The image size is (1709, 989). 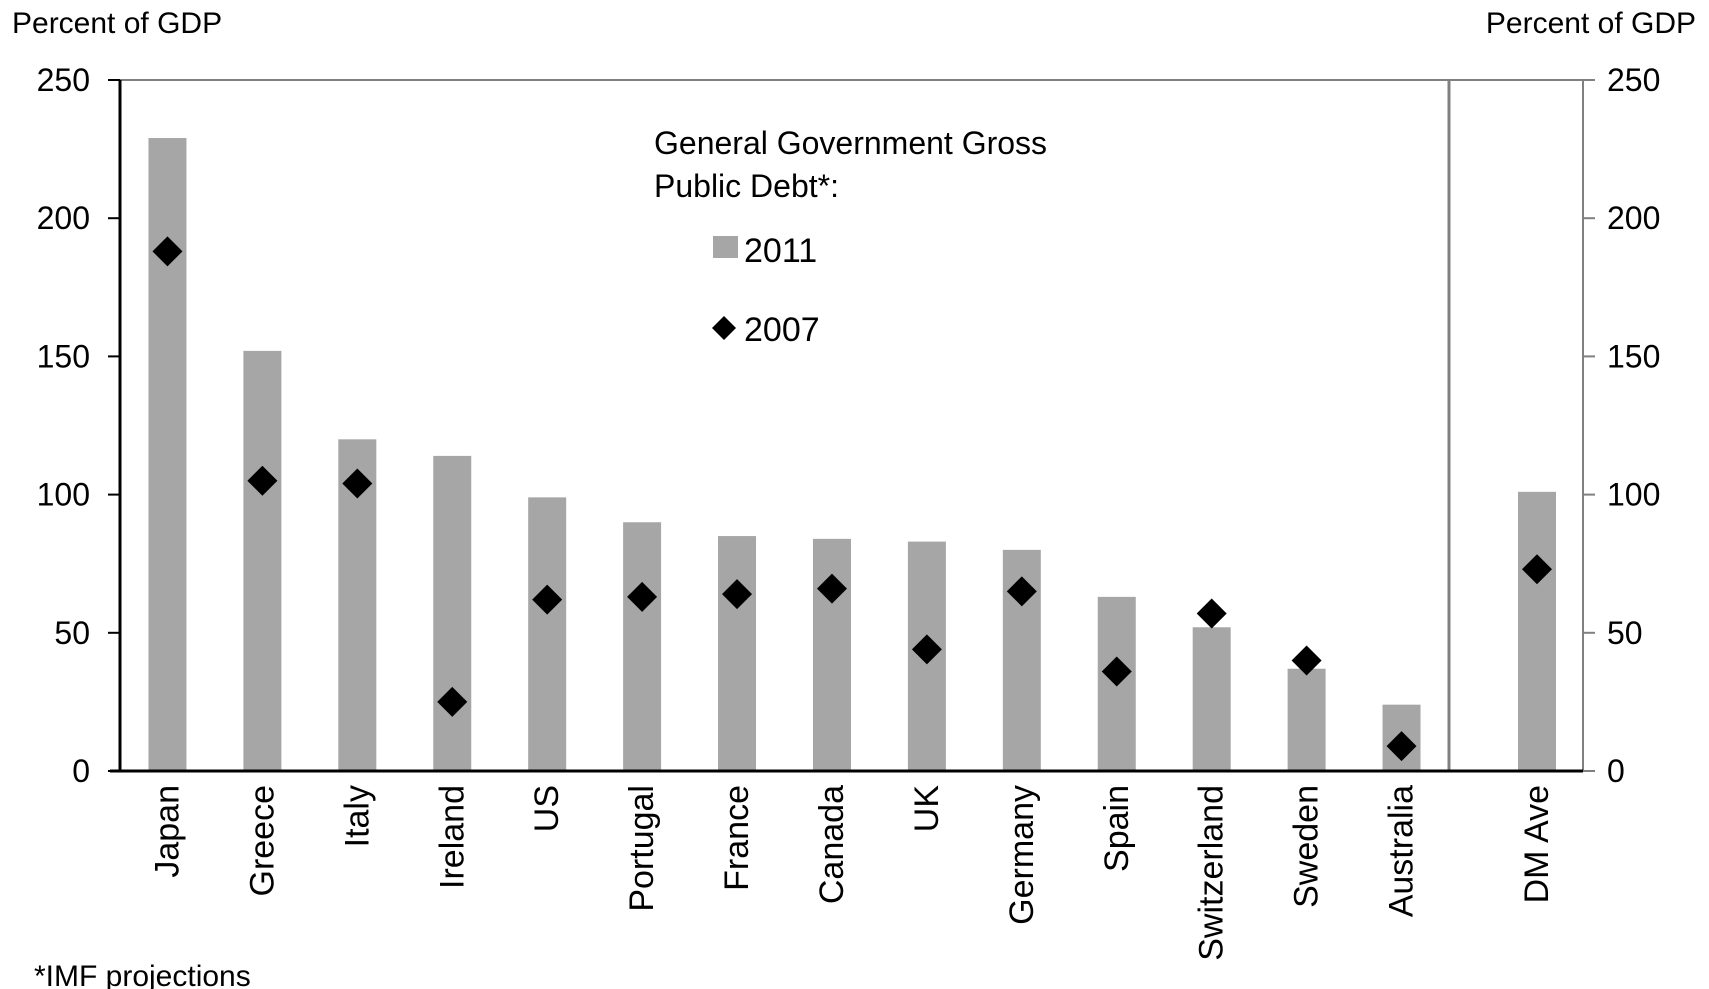 I want to click on marker-2007-uk, so click(x=926, y=649).